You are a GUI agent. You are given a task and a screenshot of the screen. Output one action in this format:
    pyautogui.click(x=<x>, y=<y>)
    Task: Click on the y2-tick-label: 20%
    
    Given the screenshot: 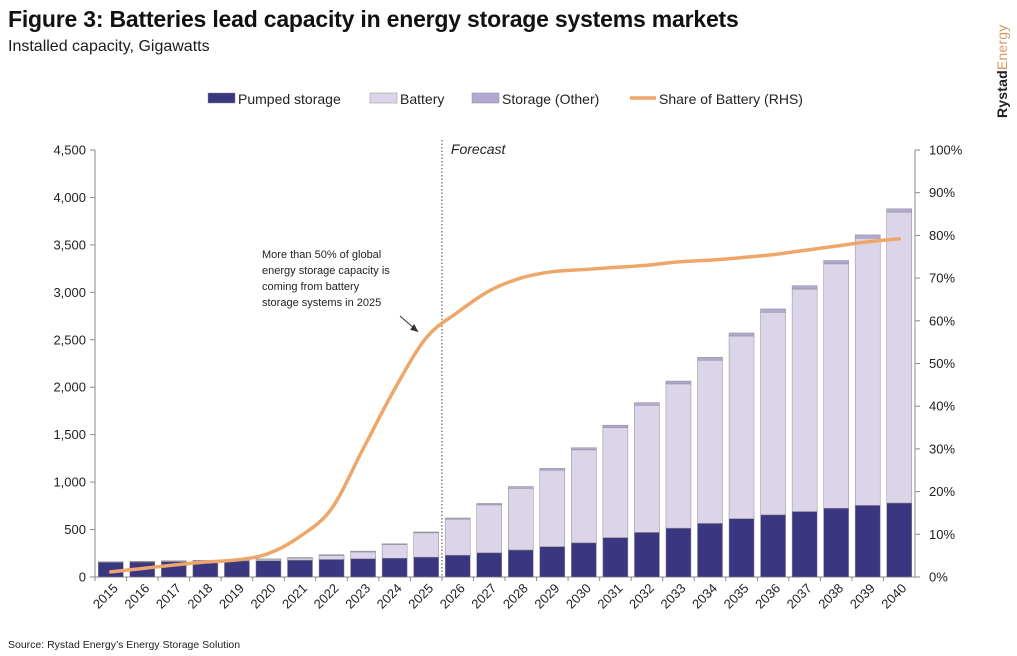 What is the action you would take?
    pyautogui.click(x=942, y=491)
    